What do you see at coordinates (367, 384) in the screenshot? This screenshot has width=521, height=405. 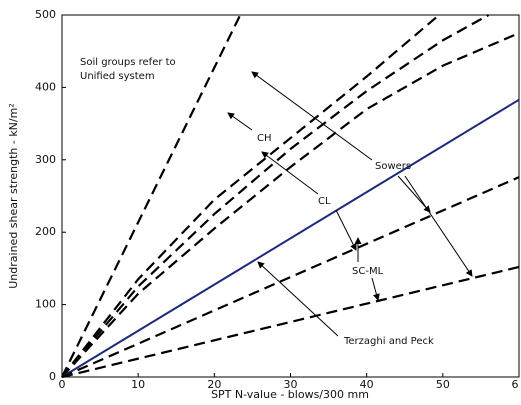 I see `x-tick-label: 40` at bounding box center [367, 384].